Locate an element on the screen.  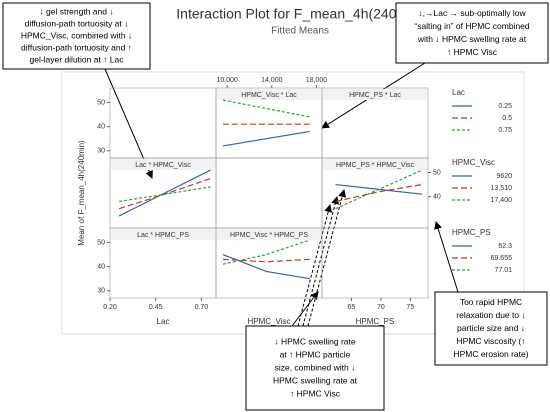
annotation-text: HPMC swelling rate at is located at coordinates (315, 380).